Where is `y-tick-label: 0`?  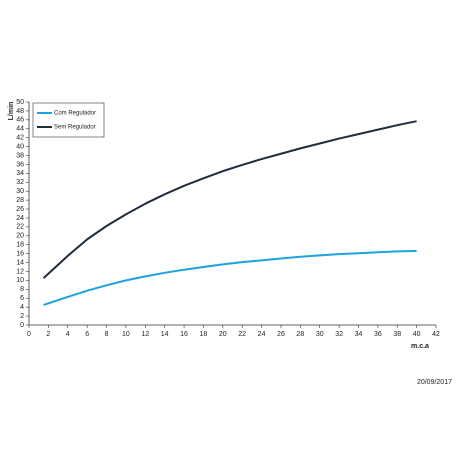
y-tick-label: 0 is located at coordinates (22, 325).